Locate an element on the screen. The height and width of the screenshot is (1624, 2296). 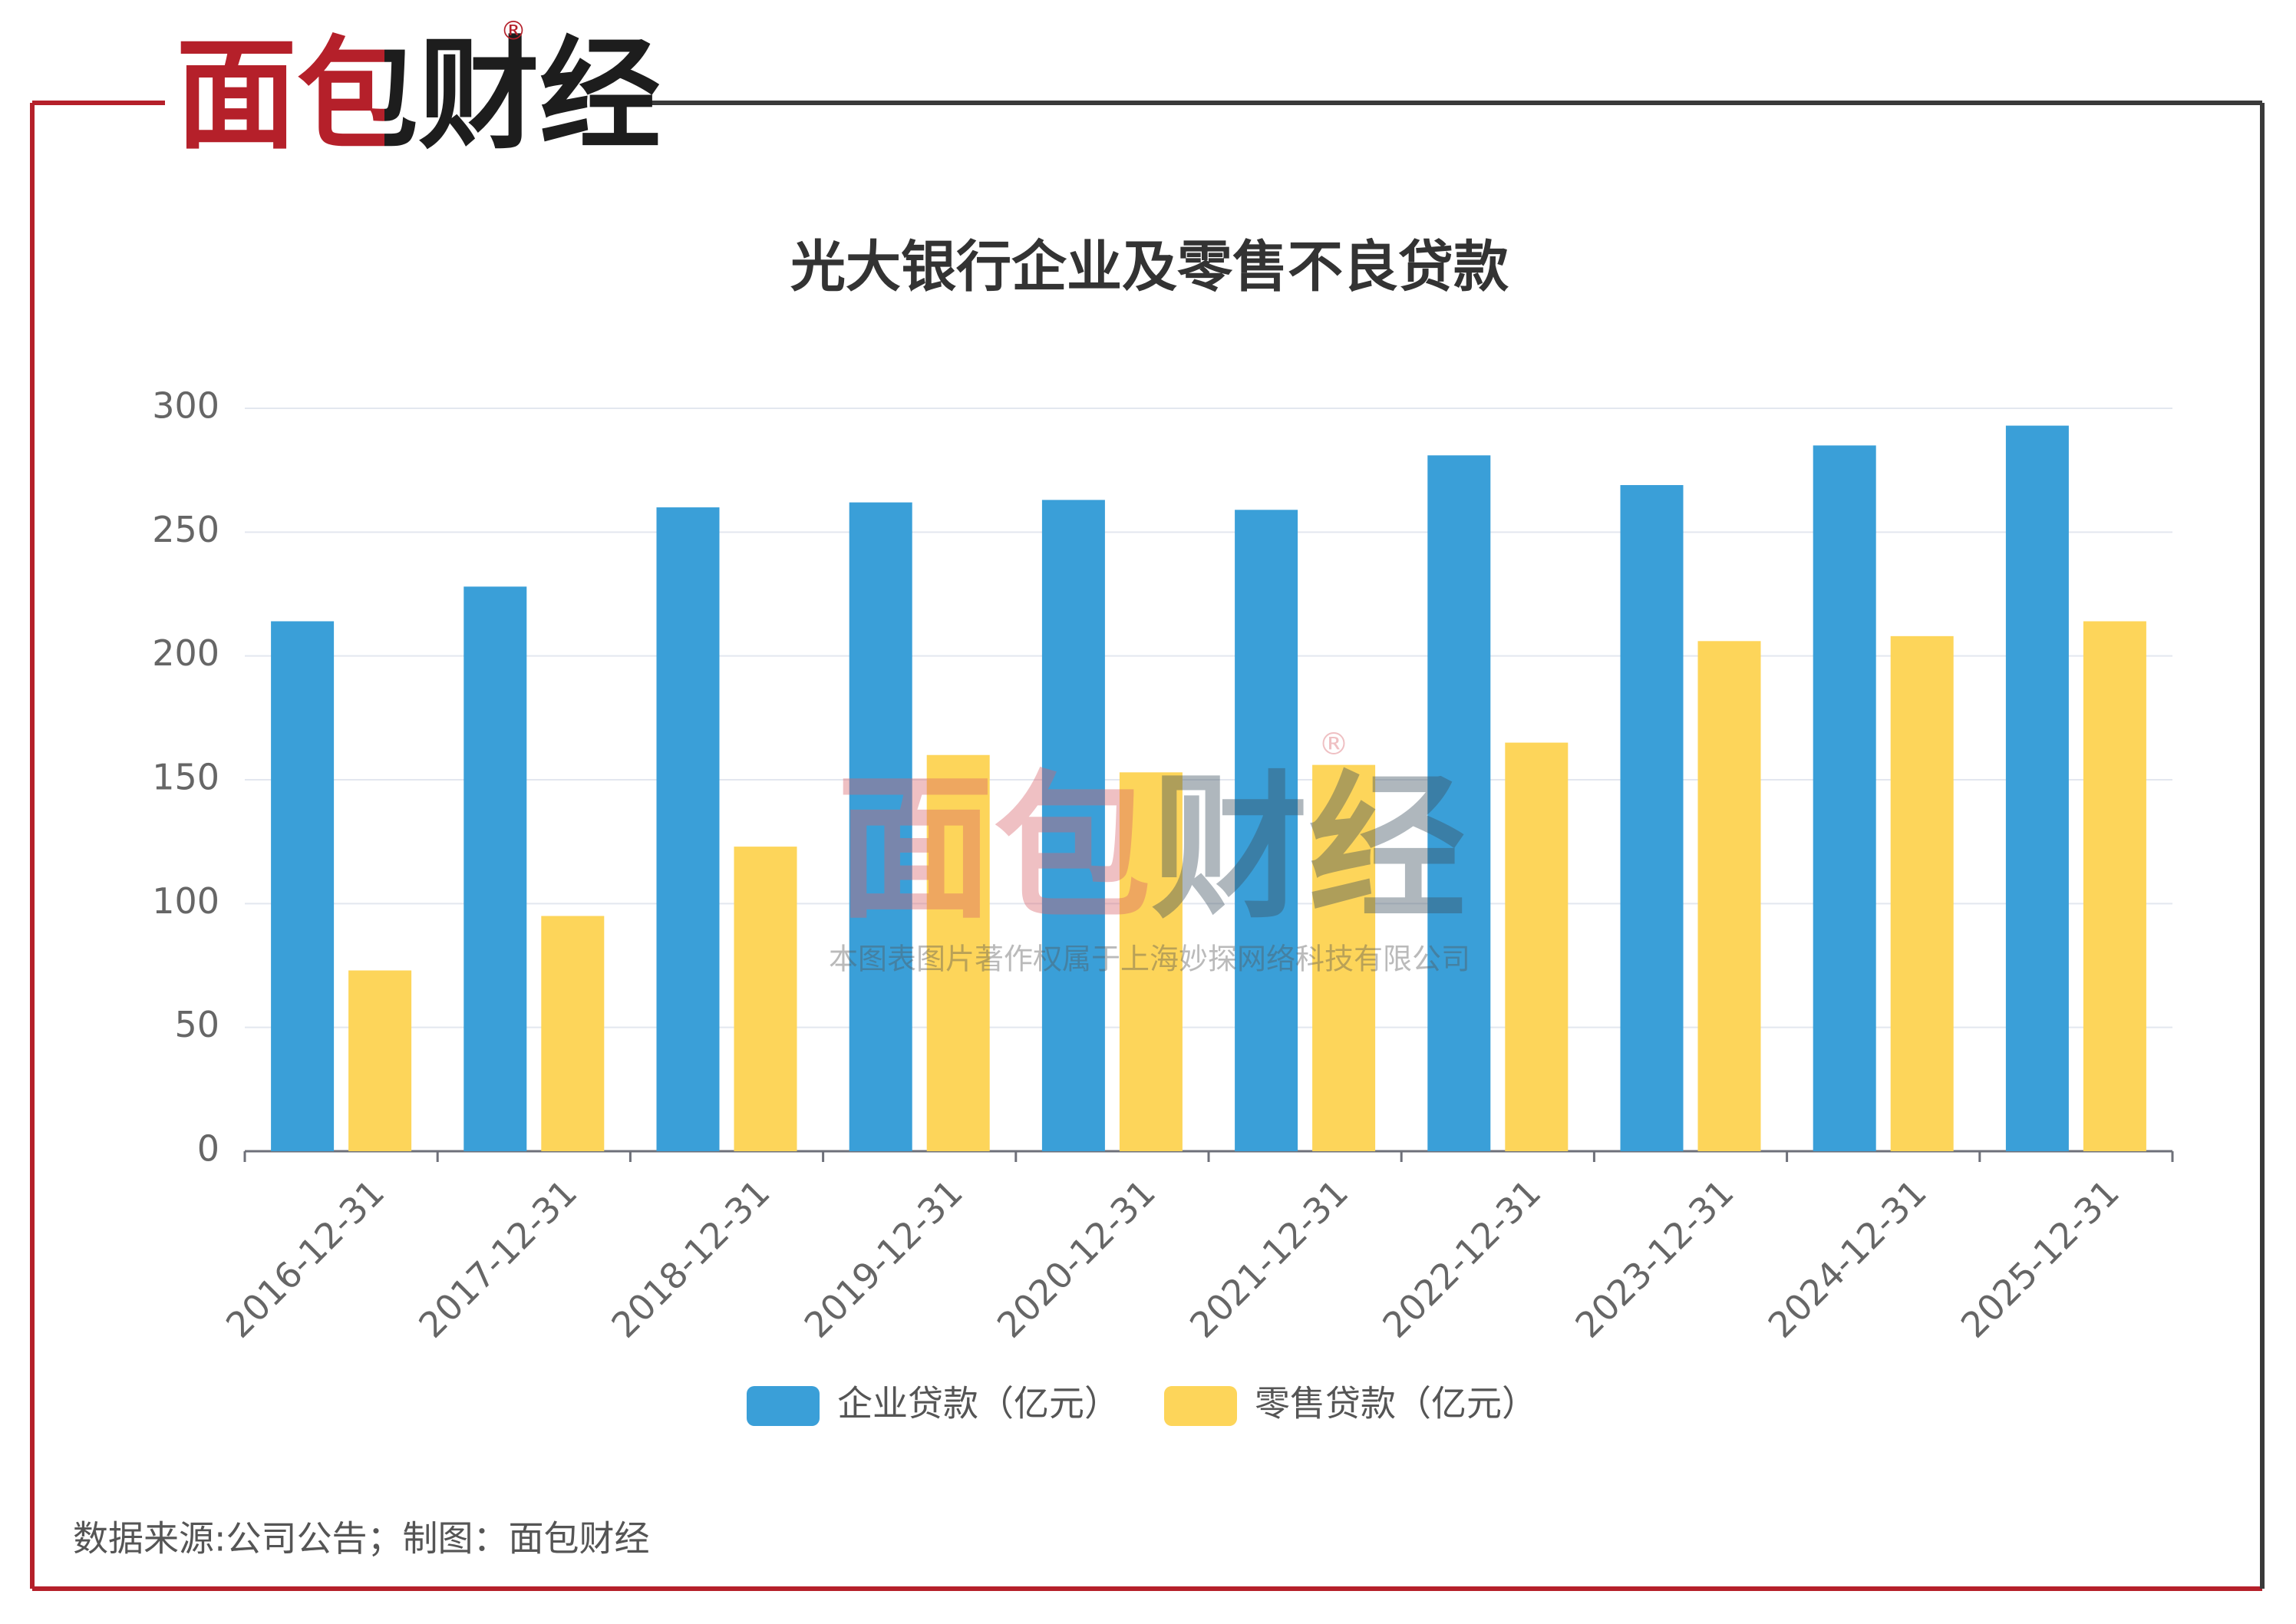
chart-title: 光大银行企业及零售不良贷款 is located at coordinates (1149, 267).